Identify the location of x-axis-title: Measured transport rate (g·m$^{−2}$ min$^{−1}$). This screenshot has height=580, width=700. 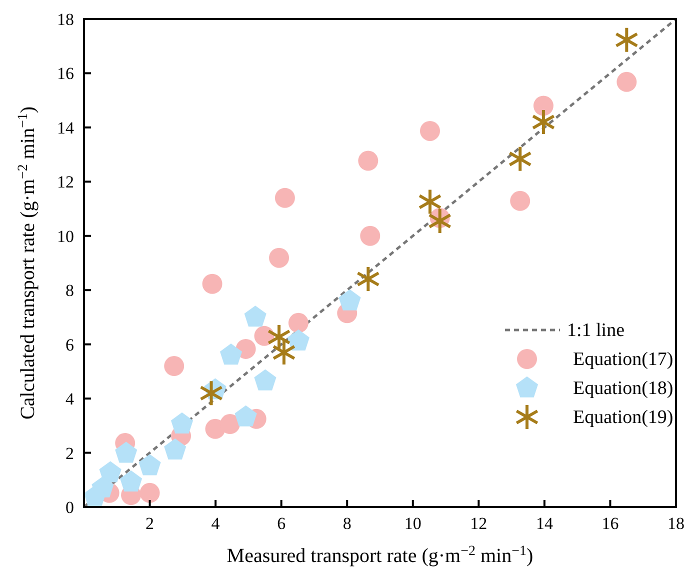
(380, 555).